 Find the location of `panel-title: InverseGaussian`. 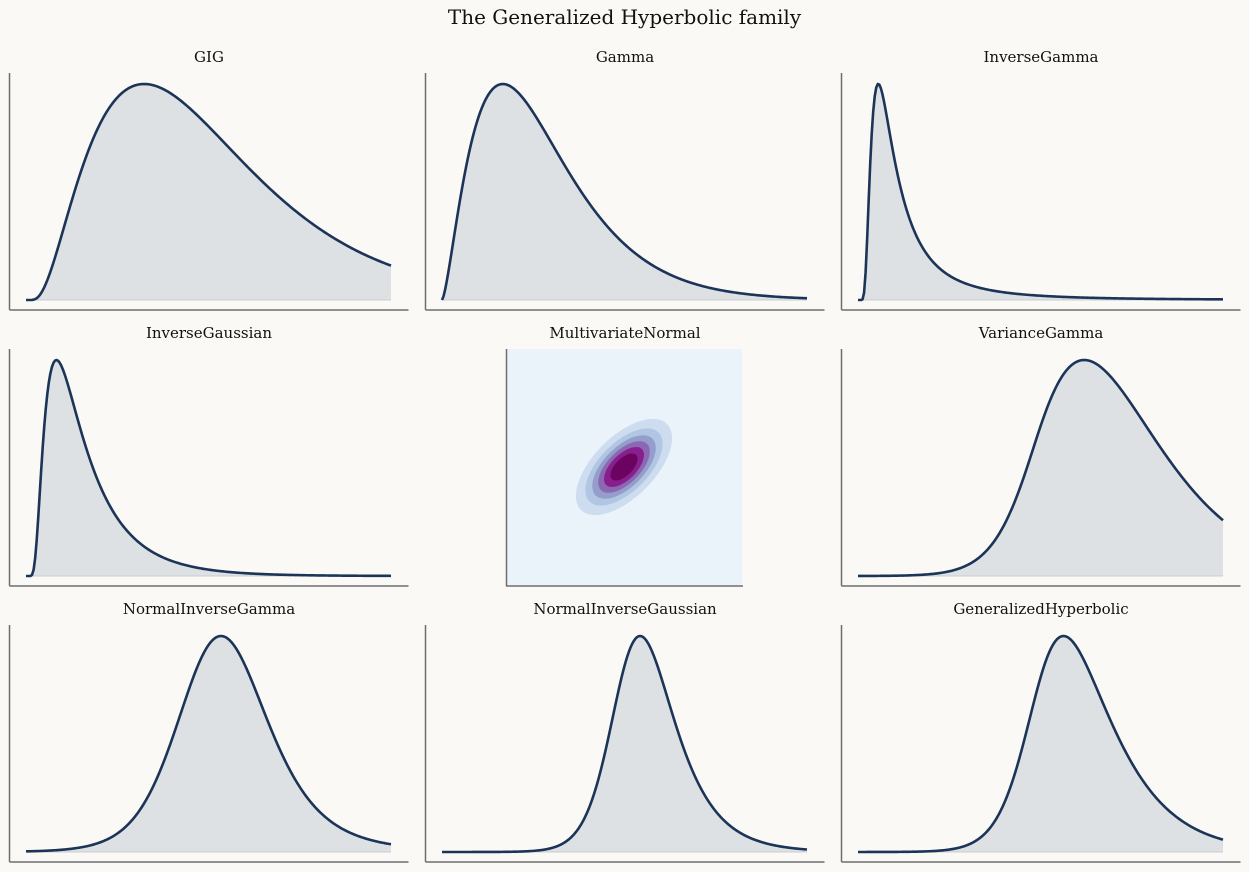

panel-title: InverseGaussian is located at coordinates (209, 333).